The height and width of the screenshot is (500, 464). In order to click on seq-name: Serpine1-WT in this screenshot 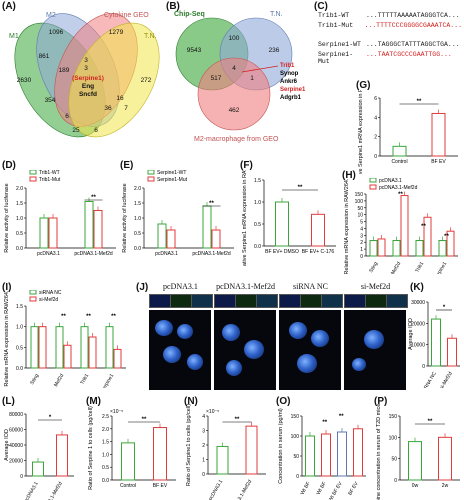, I will do `click(339, 44)`.